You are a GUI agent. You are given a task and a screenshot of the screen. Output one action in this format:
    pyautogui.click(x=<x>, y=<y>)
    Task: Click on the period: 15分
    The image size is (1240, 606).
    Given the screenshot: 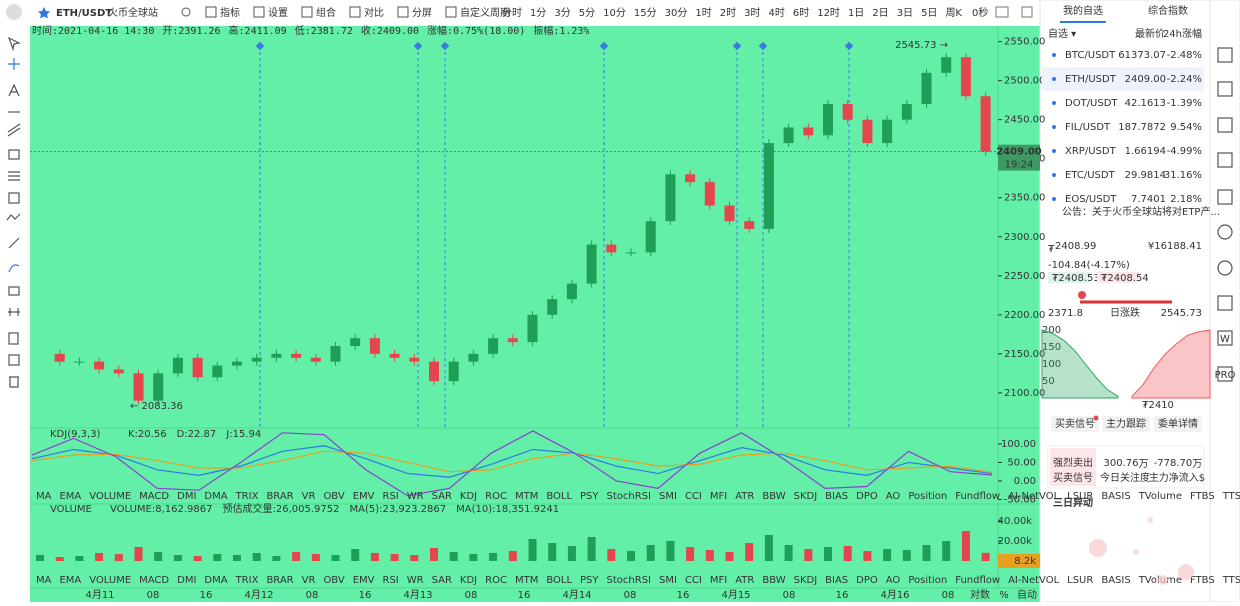 What is the action you would take?
    pyautogui.click(x=645, y=13)
    